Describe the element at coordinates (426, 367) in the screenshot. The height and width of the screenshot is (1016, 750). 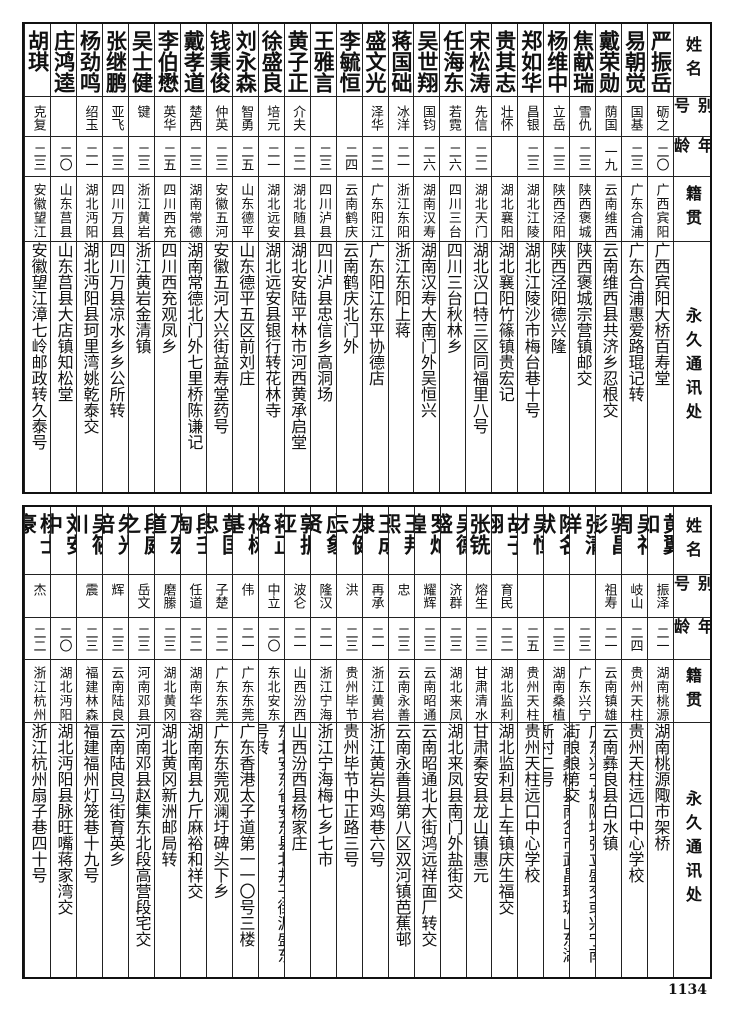
I see `cell-address: 湖南汉寿大南门外吴恒兴` at that location.